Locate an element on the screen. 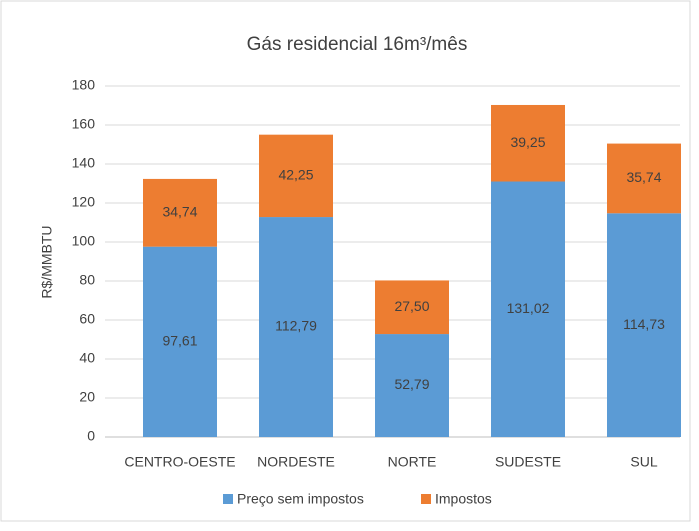  data-label: 131,02 is located at coordinates (528, 308).